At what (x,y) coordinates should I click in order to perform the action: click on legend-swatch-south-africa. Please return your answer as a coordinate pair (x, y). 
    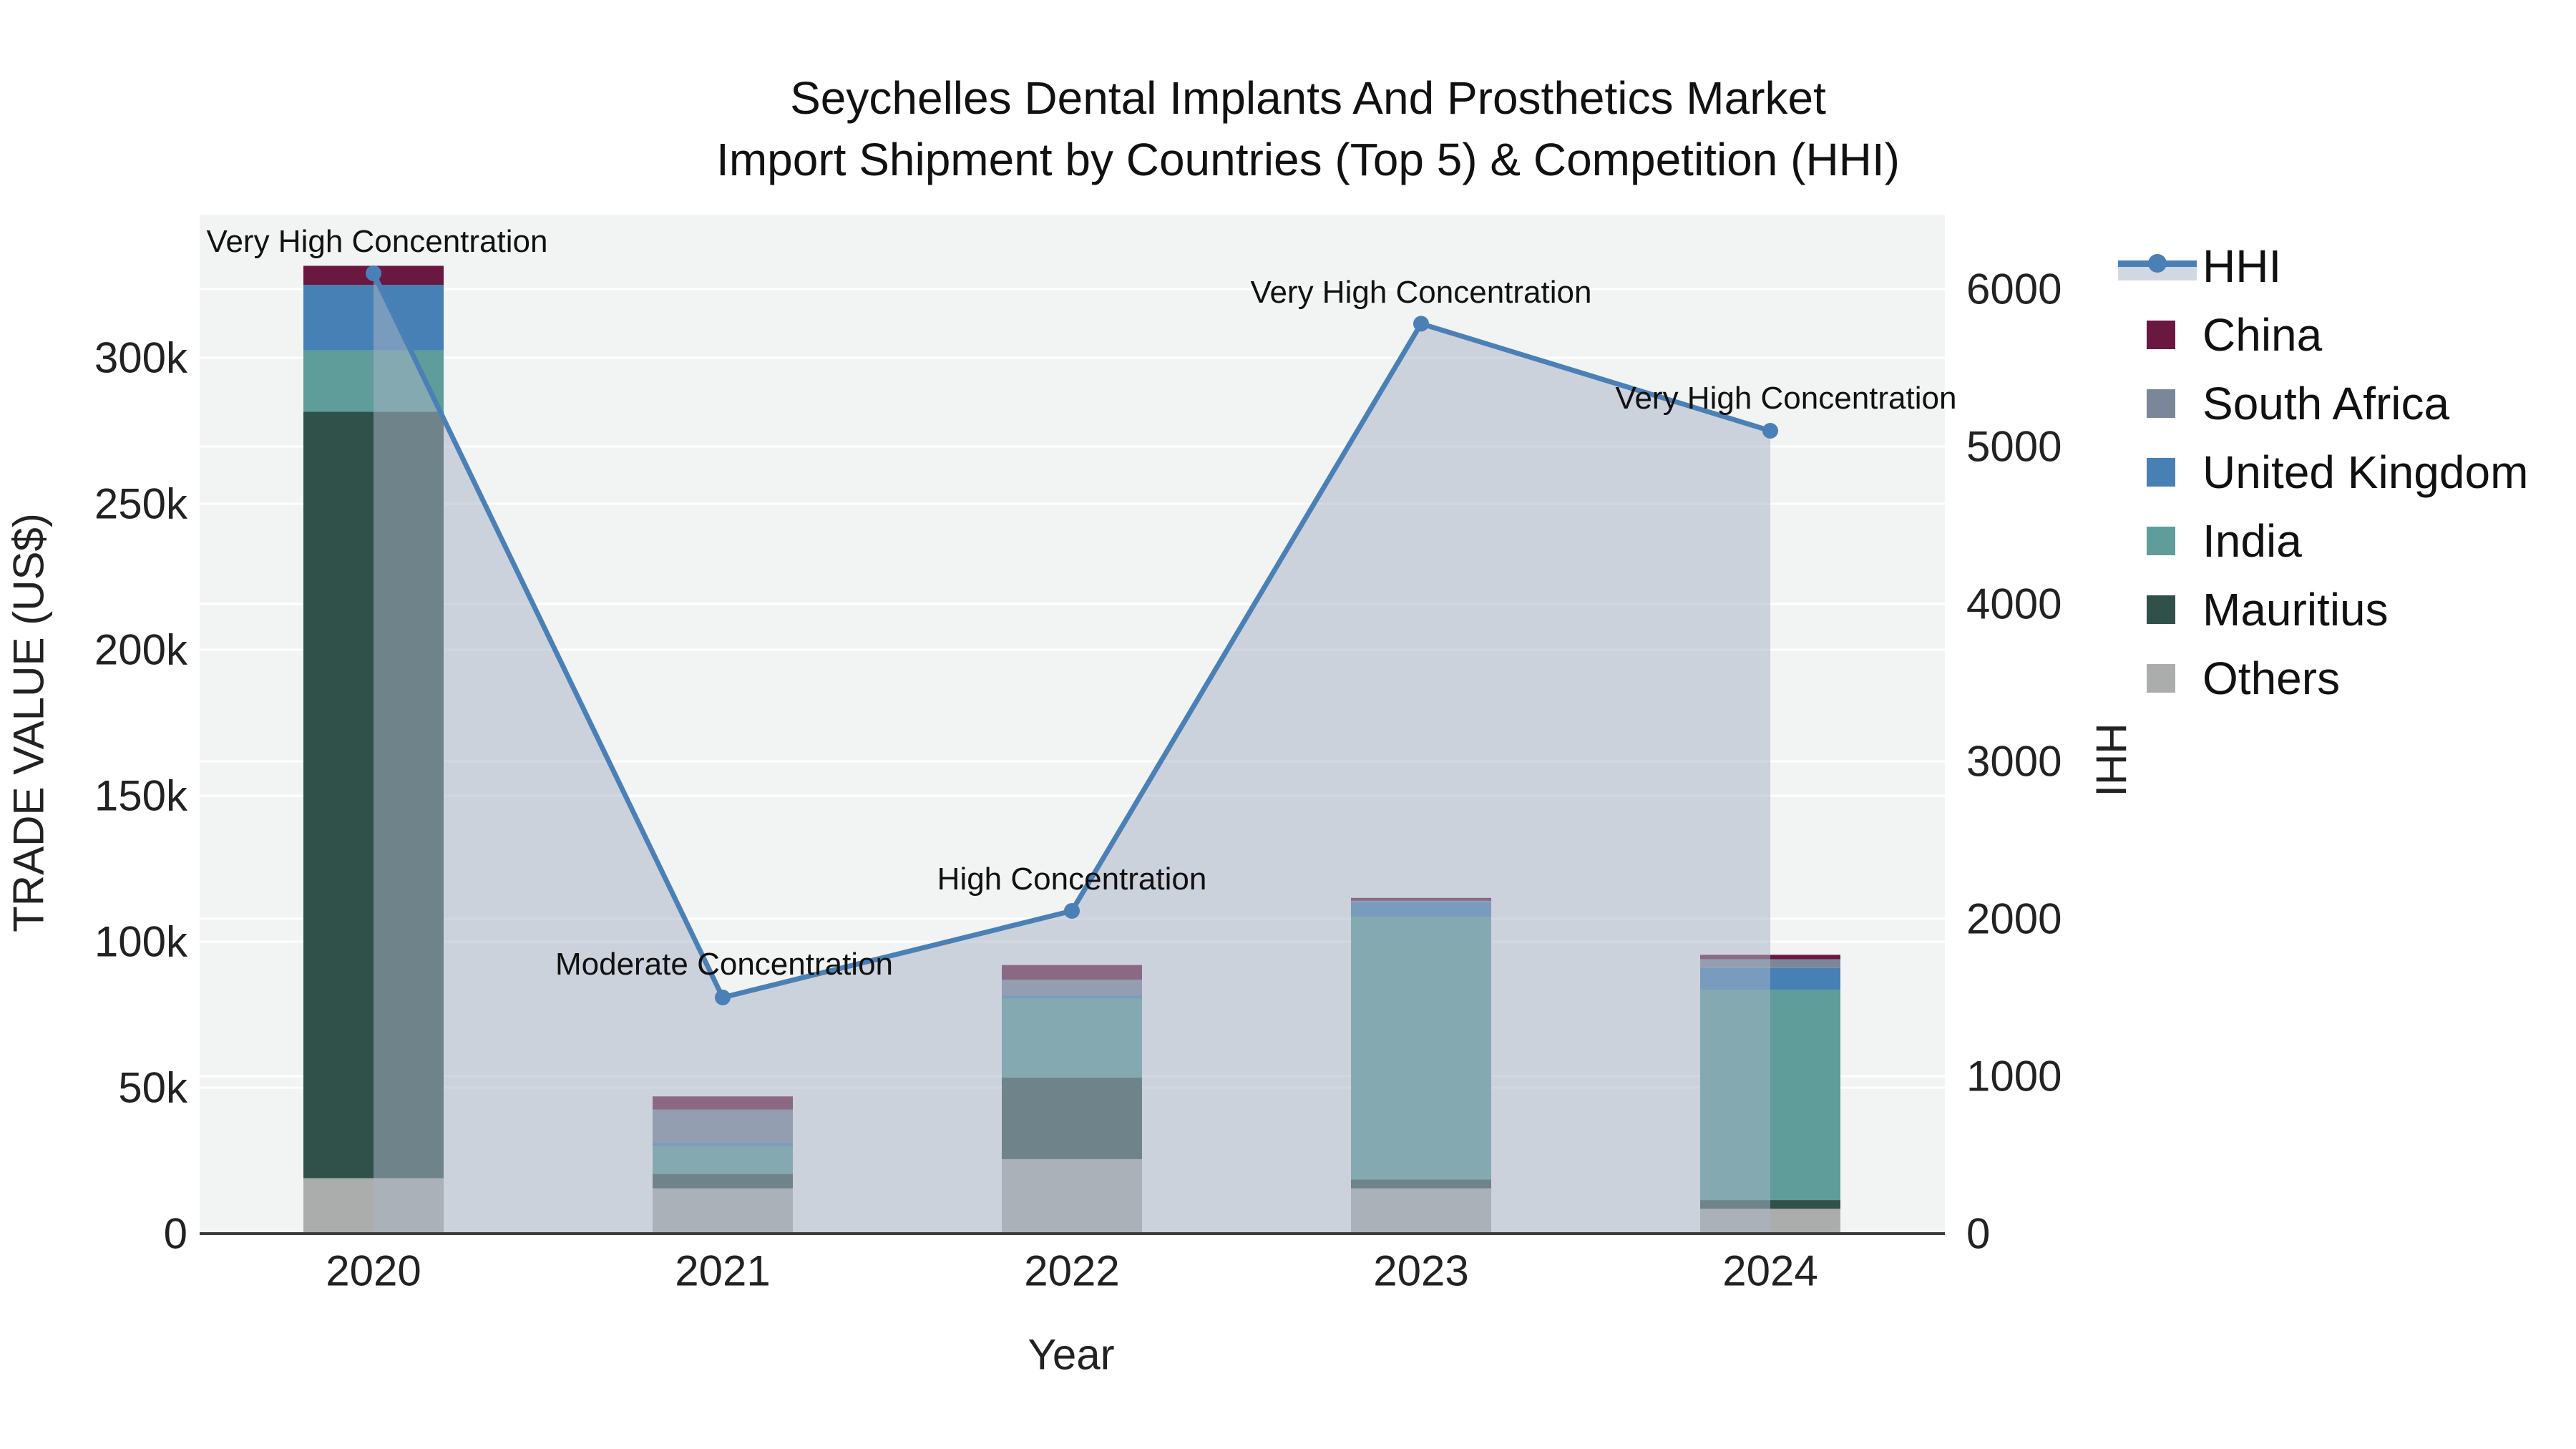
    Looking at the image, I should click on (2161, 403).